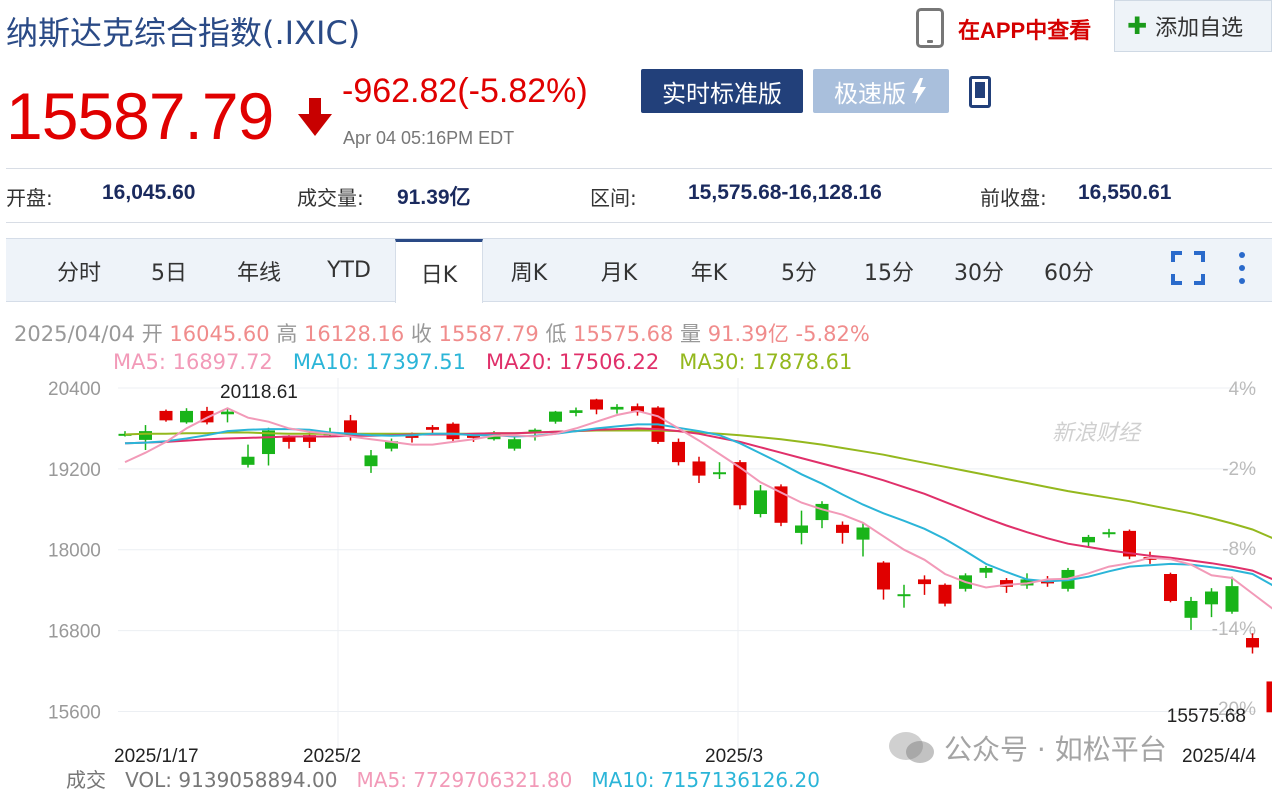  I want to click on open-label: 开盘:, so click(29, 198).